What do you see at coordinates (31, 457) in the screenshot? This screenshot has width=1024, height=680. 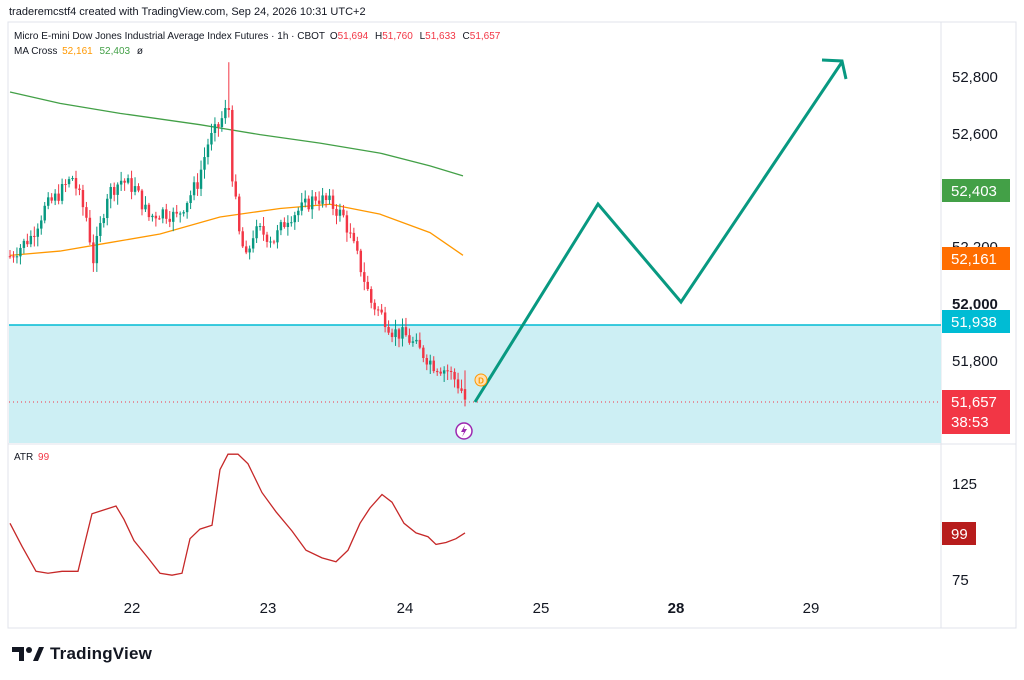 I see `atr-legend: ATR 99` at bounding box center [31, 457].